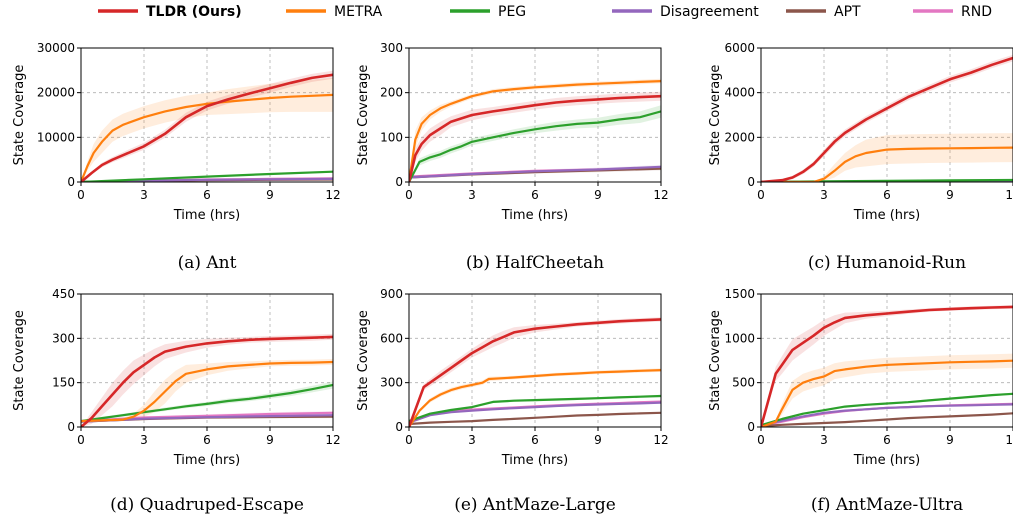  Describe the element at coordinates (952, 12) in the screenshot. I see `legend-item-rnd: RND` at that location.